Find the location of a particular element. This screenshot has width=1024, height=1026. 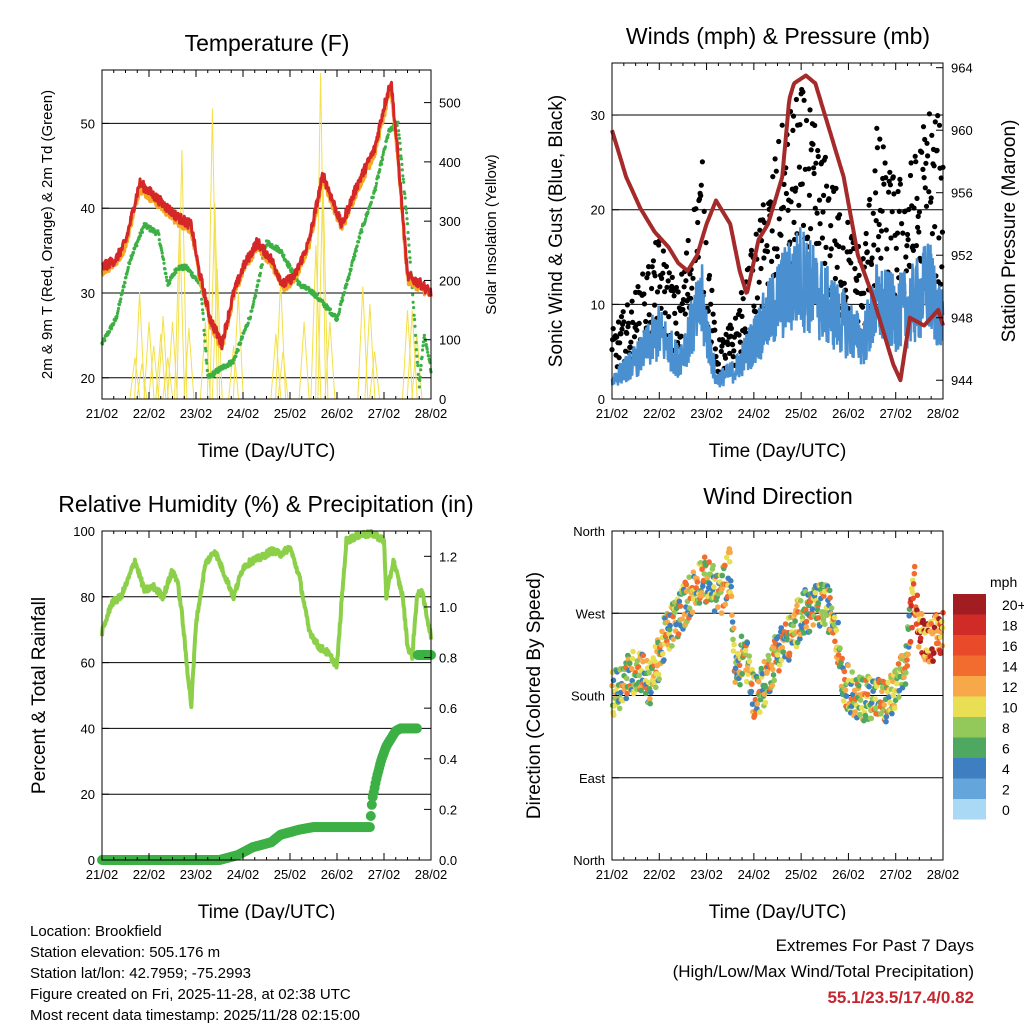

x-tick-label: 22/02 is located at coordinates (149, 874).